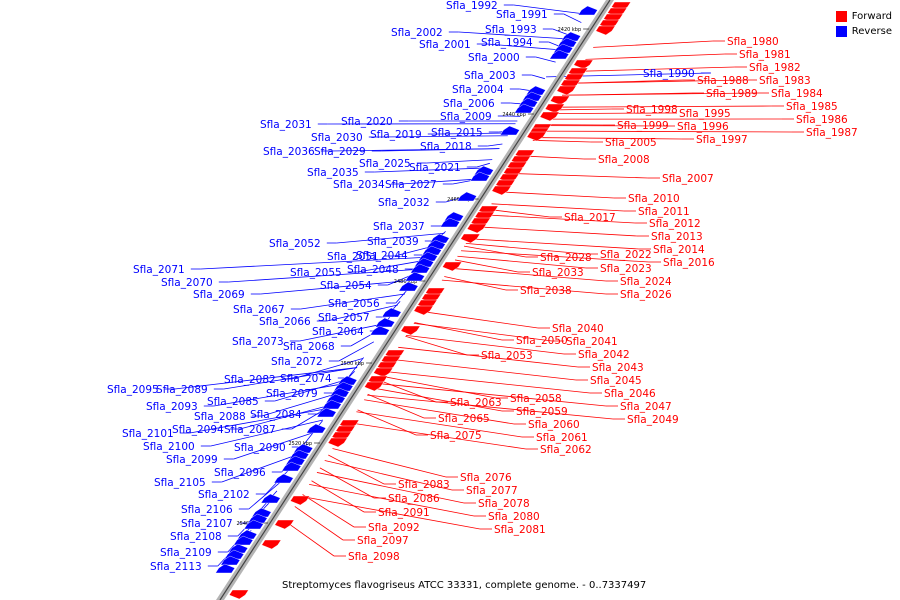 This screenshot has width=900, height=600. I want to click on forward-gene-label: Sfla_2023, so click(626, 269).